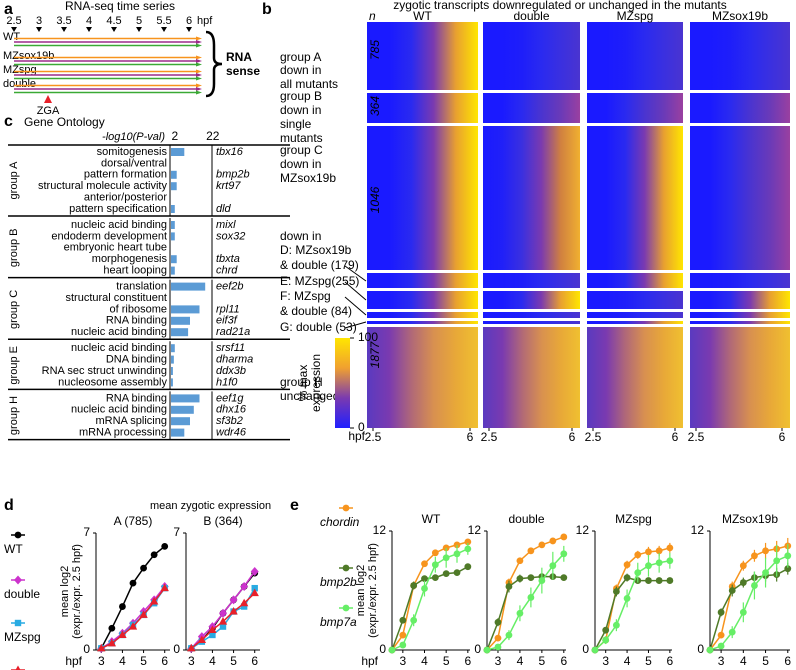  Describe the element at coordinates (13, 549) in the screenshot. I see `legend-label: WT` at that location.